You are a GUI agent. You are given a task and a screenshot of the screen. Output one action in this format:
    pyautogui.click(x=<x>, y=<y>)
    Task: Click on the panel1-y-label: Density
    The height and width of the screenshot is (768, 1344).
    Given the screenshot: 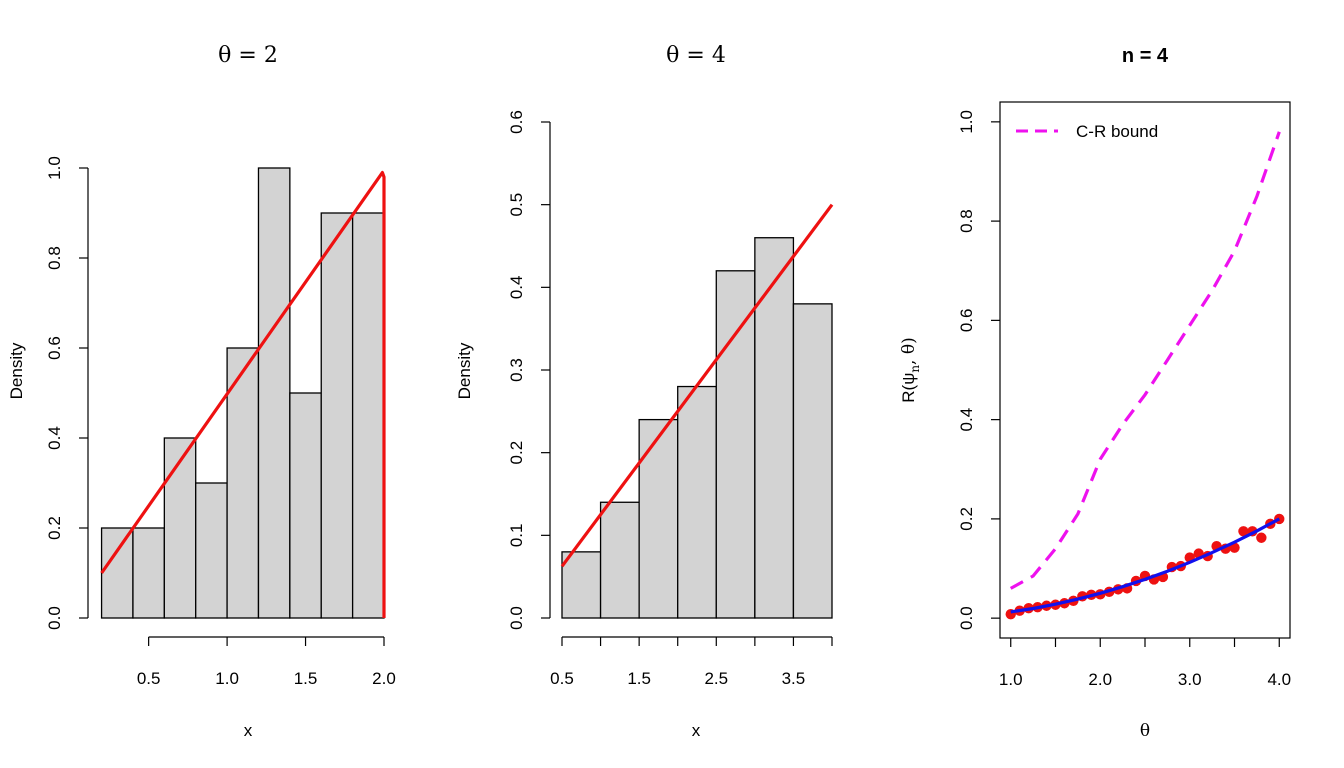 What is the action you would take?
    pyautogui.click(x=16, y=370)
    